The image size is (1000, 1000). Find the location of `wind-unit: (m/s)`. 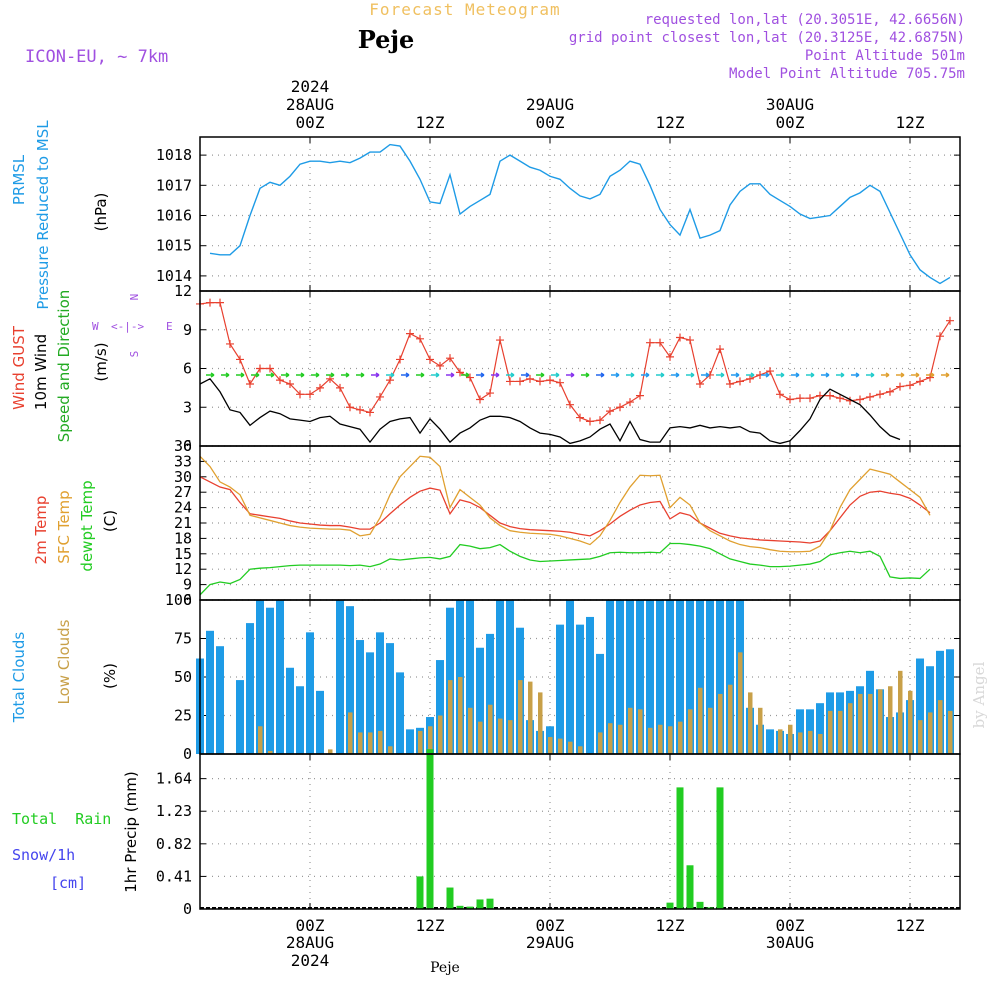

wind-unit: (m/s) is located at coordinates (101, 361).